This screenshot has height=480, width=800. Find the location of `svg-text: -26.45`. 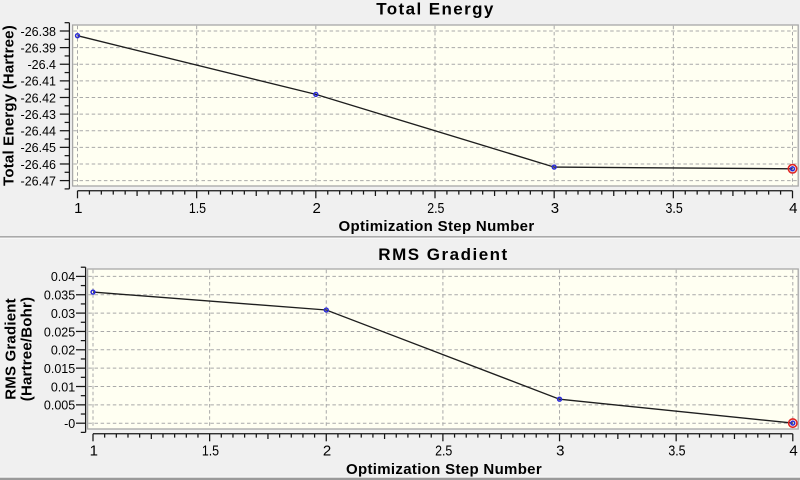

svg-text: -26.45 is located at coordinates (38, 148).